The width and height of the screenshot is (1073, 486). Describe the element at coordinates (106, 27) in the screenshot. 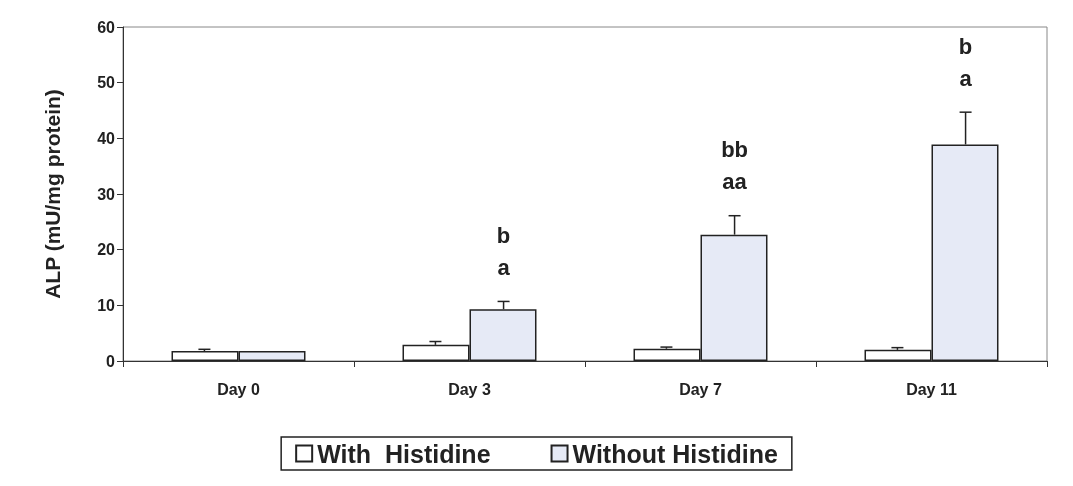

I see `y-tick-label: 60` at that location.